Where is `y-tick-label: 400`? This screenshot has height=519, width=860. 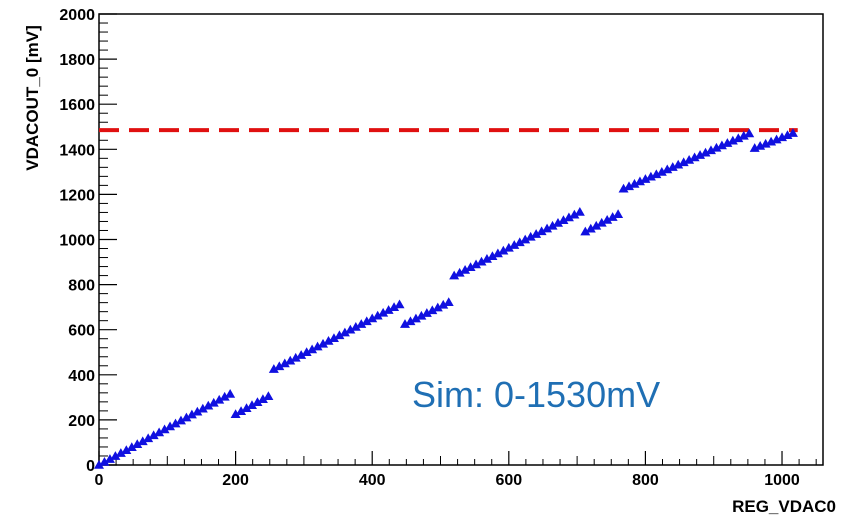 y-tick-label: 400 is located at coordinates (81, 376).